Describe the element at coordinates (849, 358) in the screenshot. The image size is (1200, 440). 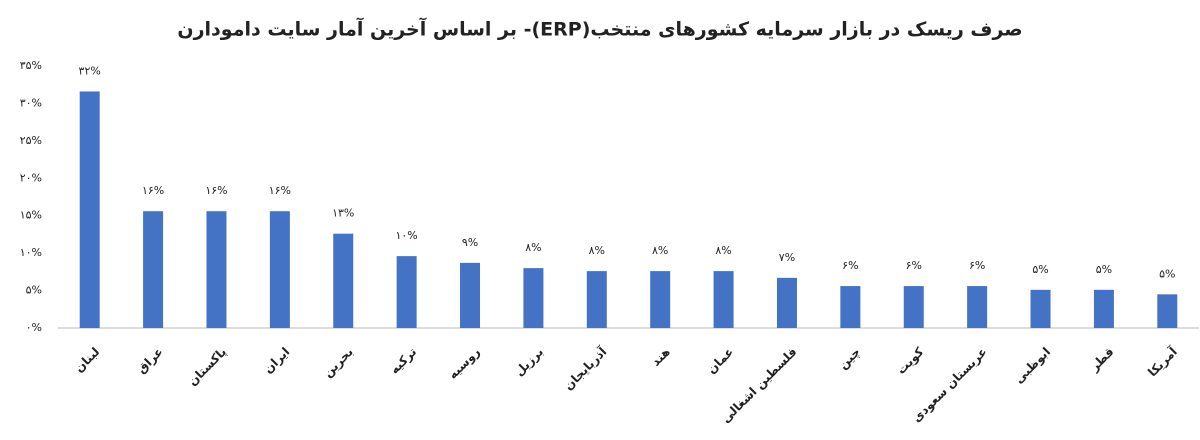
I see `x-tick-label: چین` at that location.